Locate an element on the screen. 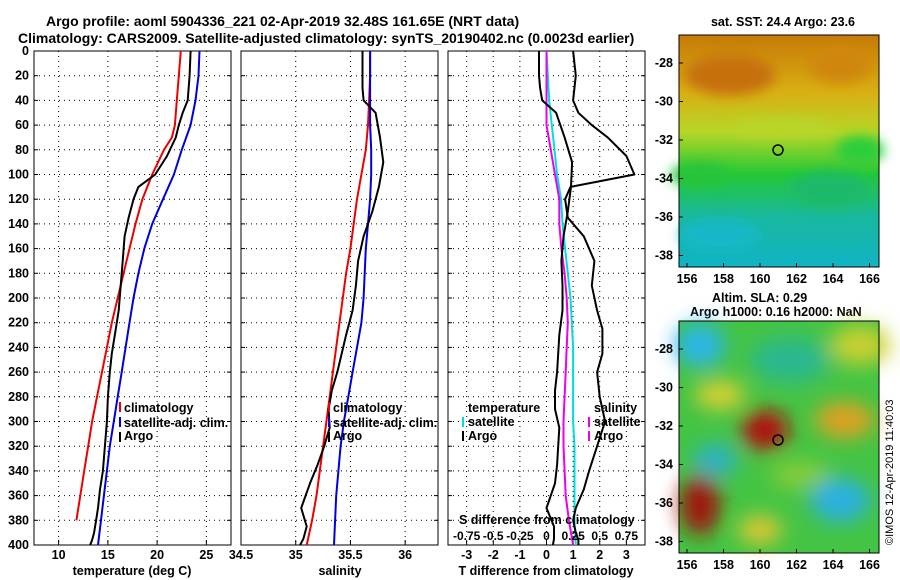 Image resolution: width=900 pixels, height=580 pixels. x-tick-label: 25 is located at coordinates (206, 555).